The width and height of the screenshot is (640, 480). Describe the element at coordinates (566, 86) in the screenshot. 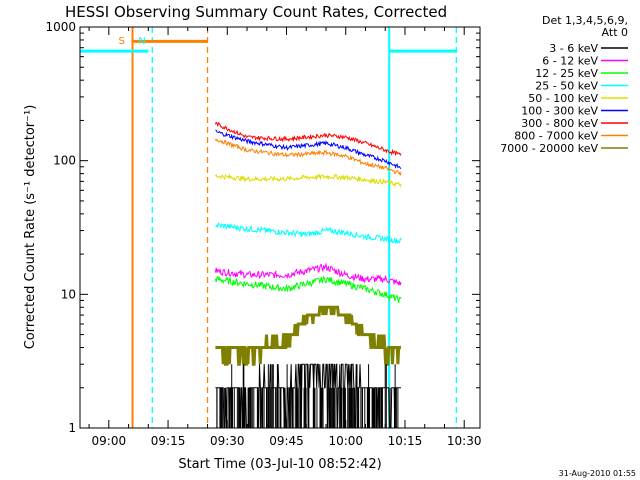

I see `legend-item-label: 25 - 50 keV` at that location.